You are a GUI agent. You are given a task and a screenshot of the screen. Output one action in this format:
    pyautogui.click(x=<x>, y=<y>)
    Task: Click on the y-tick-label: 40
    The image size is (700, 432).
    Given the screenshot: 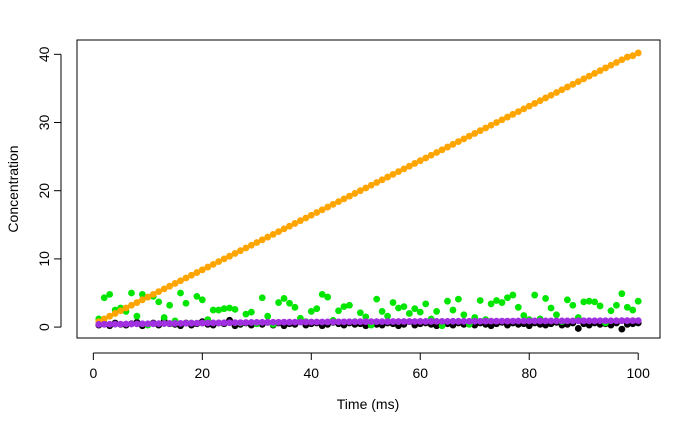 What is the action you would take?
    pyautogui.click(x=44, y=54)
    